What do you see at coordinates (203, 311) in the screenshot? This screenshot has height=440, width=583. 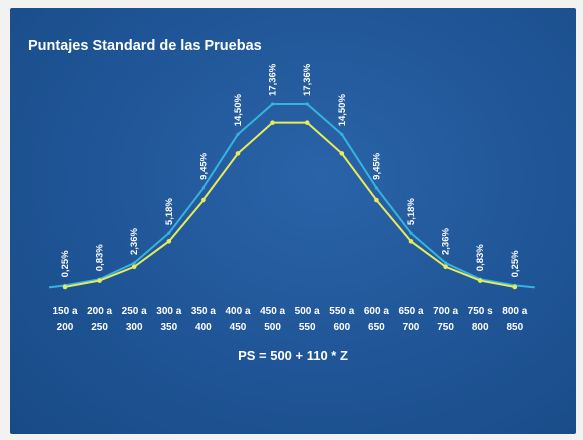 I see `x-tick-label: 350 a` at bounding box center [203, 311].